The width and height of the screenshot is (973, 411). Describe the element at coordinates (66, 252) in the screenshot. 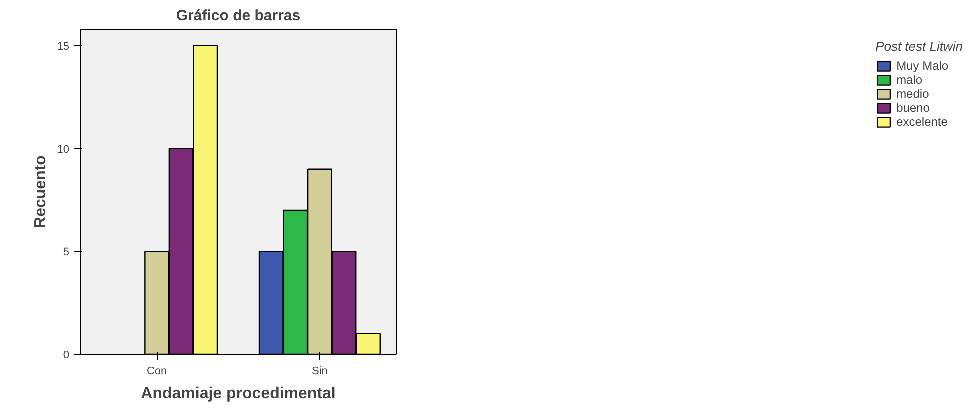

I see `y-tick-label: 5` at that location.